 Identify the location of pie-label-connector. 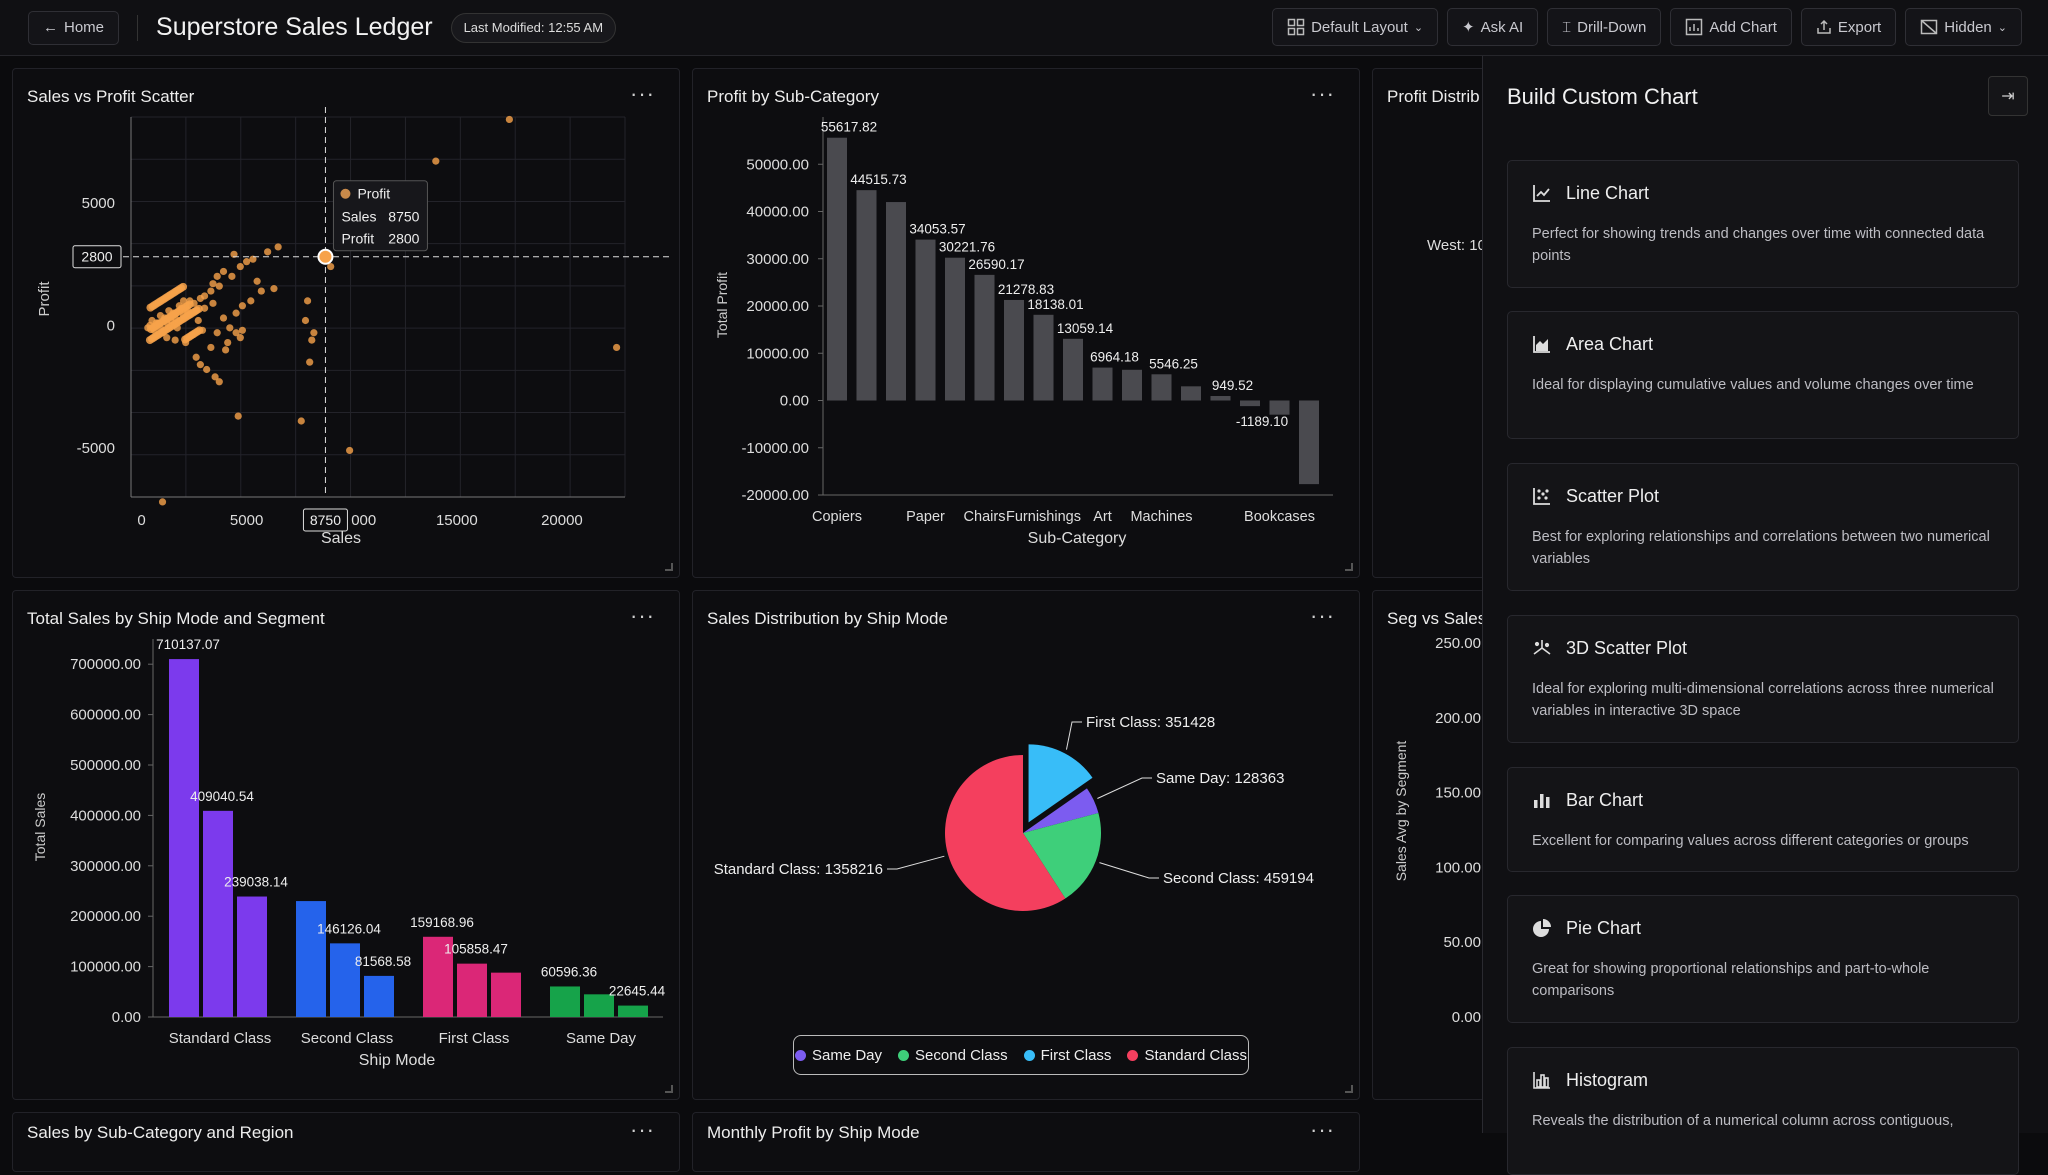
(916, 862).